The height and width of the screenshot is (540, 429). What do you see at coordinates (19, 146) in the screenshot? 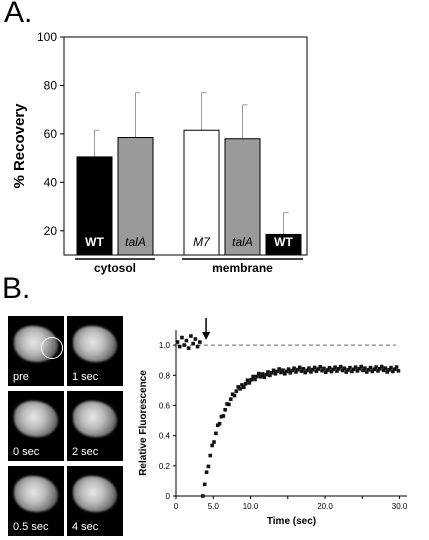
I see `y-axis-label: % Recovery` at bounding box center [19, 146].